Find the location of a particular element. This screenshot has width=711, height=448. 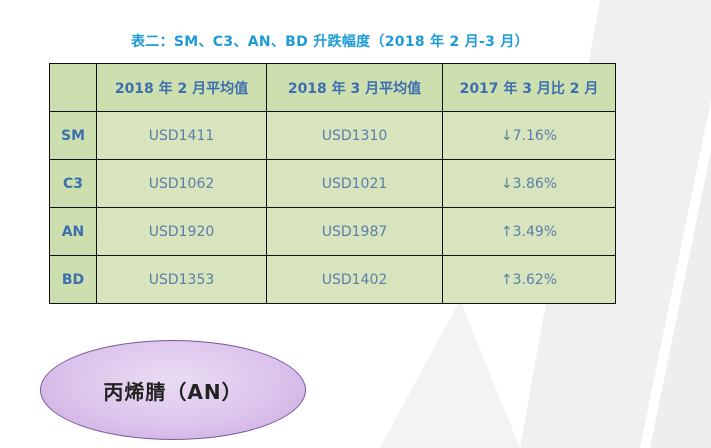

feb-value: USD1411 is located at coordinates (181, 135).